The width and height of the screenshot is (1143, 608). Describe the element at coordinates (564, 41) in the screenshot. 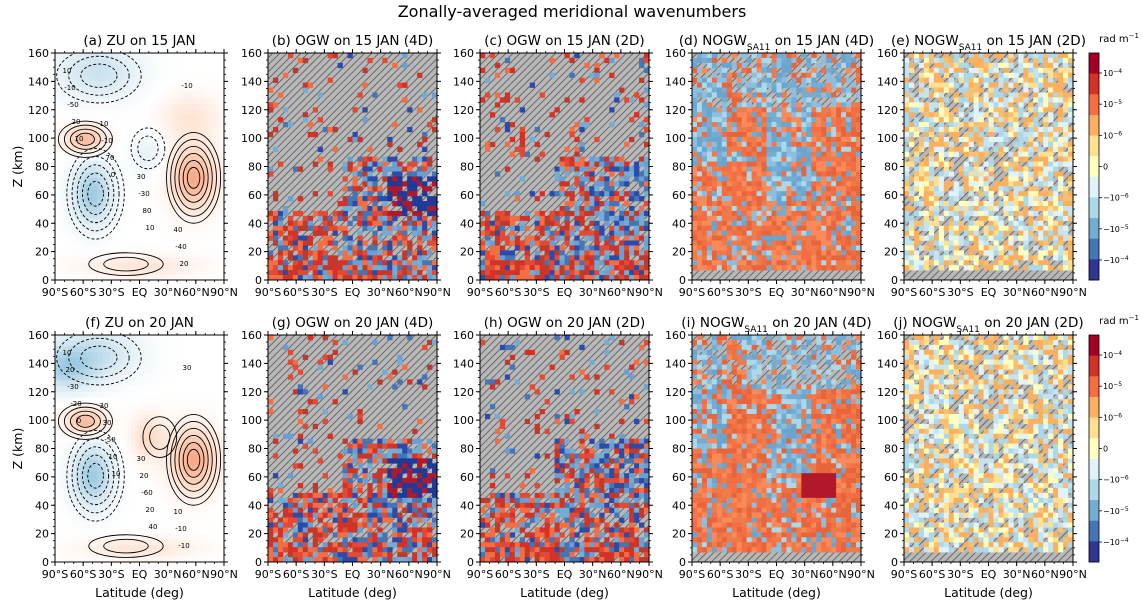

I see `panel-title: (c) OGW on 15 JAN (2D)` at that location.